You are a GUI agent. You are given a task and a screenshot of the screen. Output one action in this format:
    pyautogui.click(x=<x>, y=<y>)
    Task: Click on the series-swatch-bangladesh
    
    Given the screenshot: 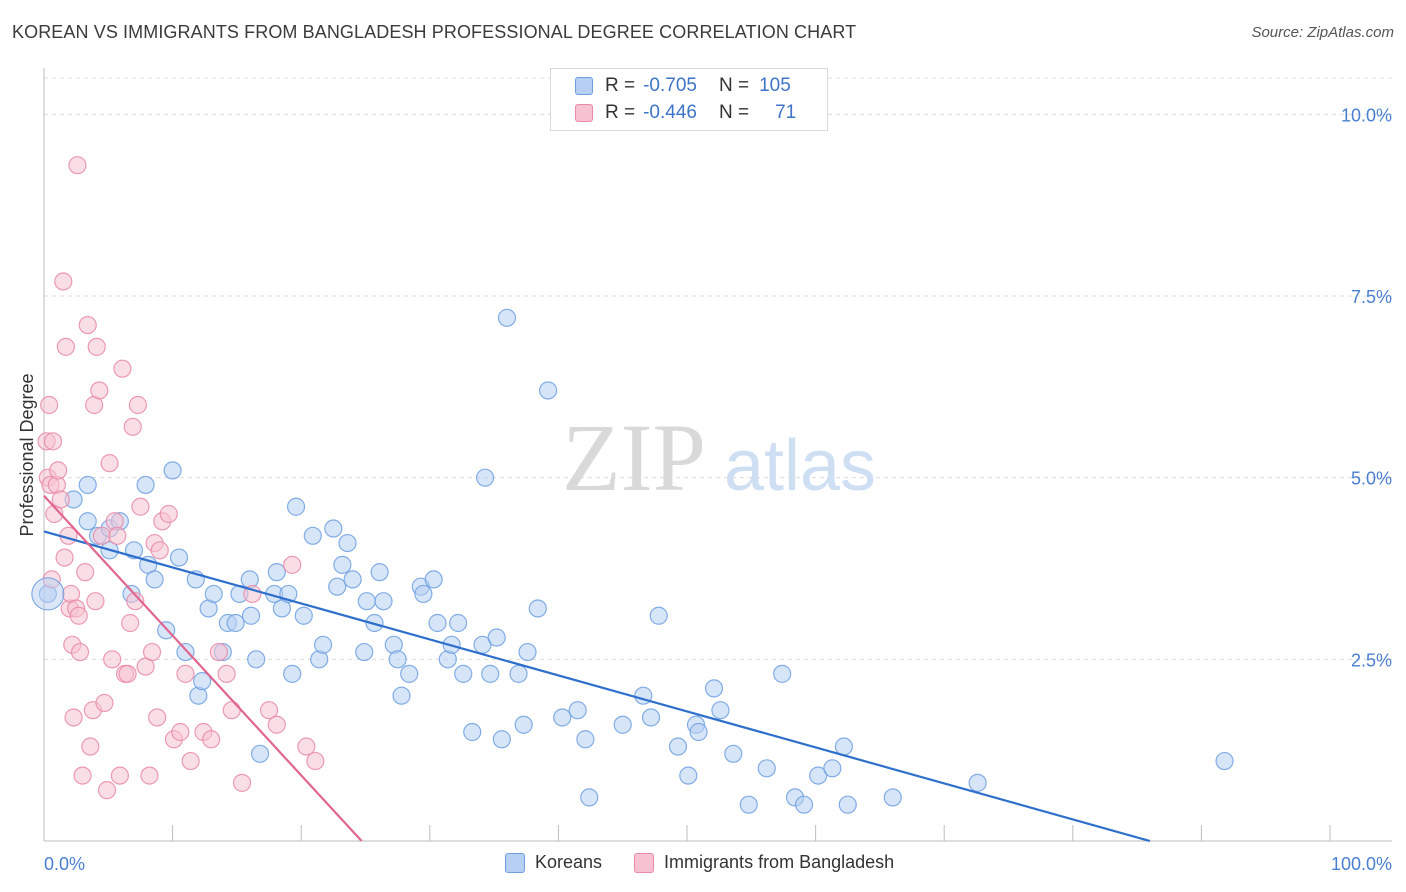 What is the action you would take?
    pyautogui.click(x=644, y=862)
    